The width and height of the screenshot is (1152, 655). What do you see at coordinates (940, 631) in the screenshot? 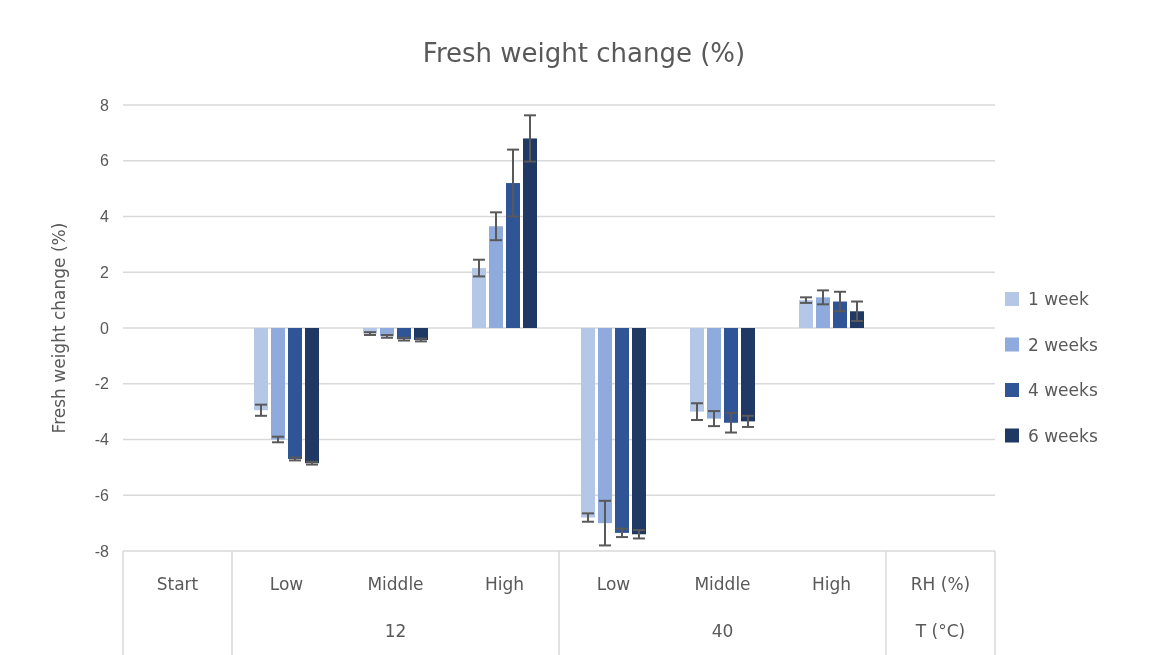
I see `text: T (°C)` at bounding box center [940, 631].